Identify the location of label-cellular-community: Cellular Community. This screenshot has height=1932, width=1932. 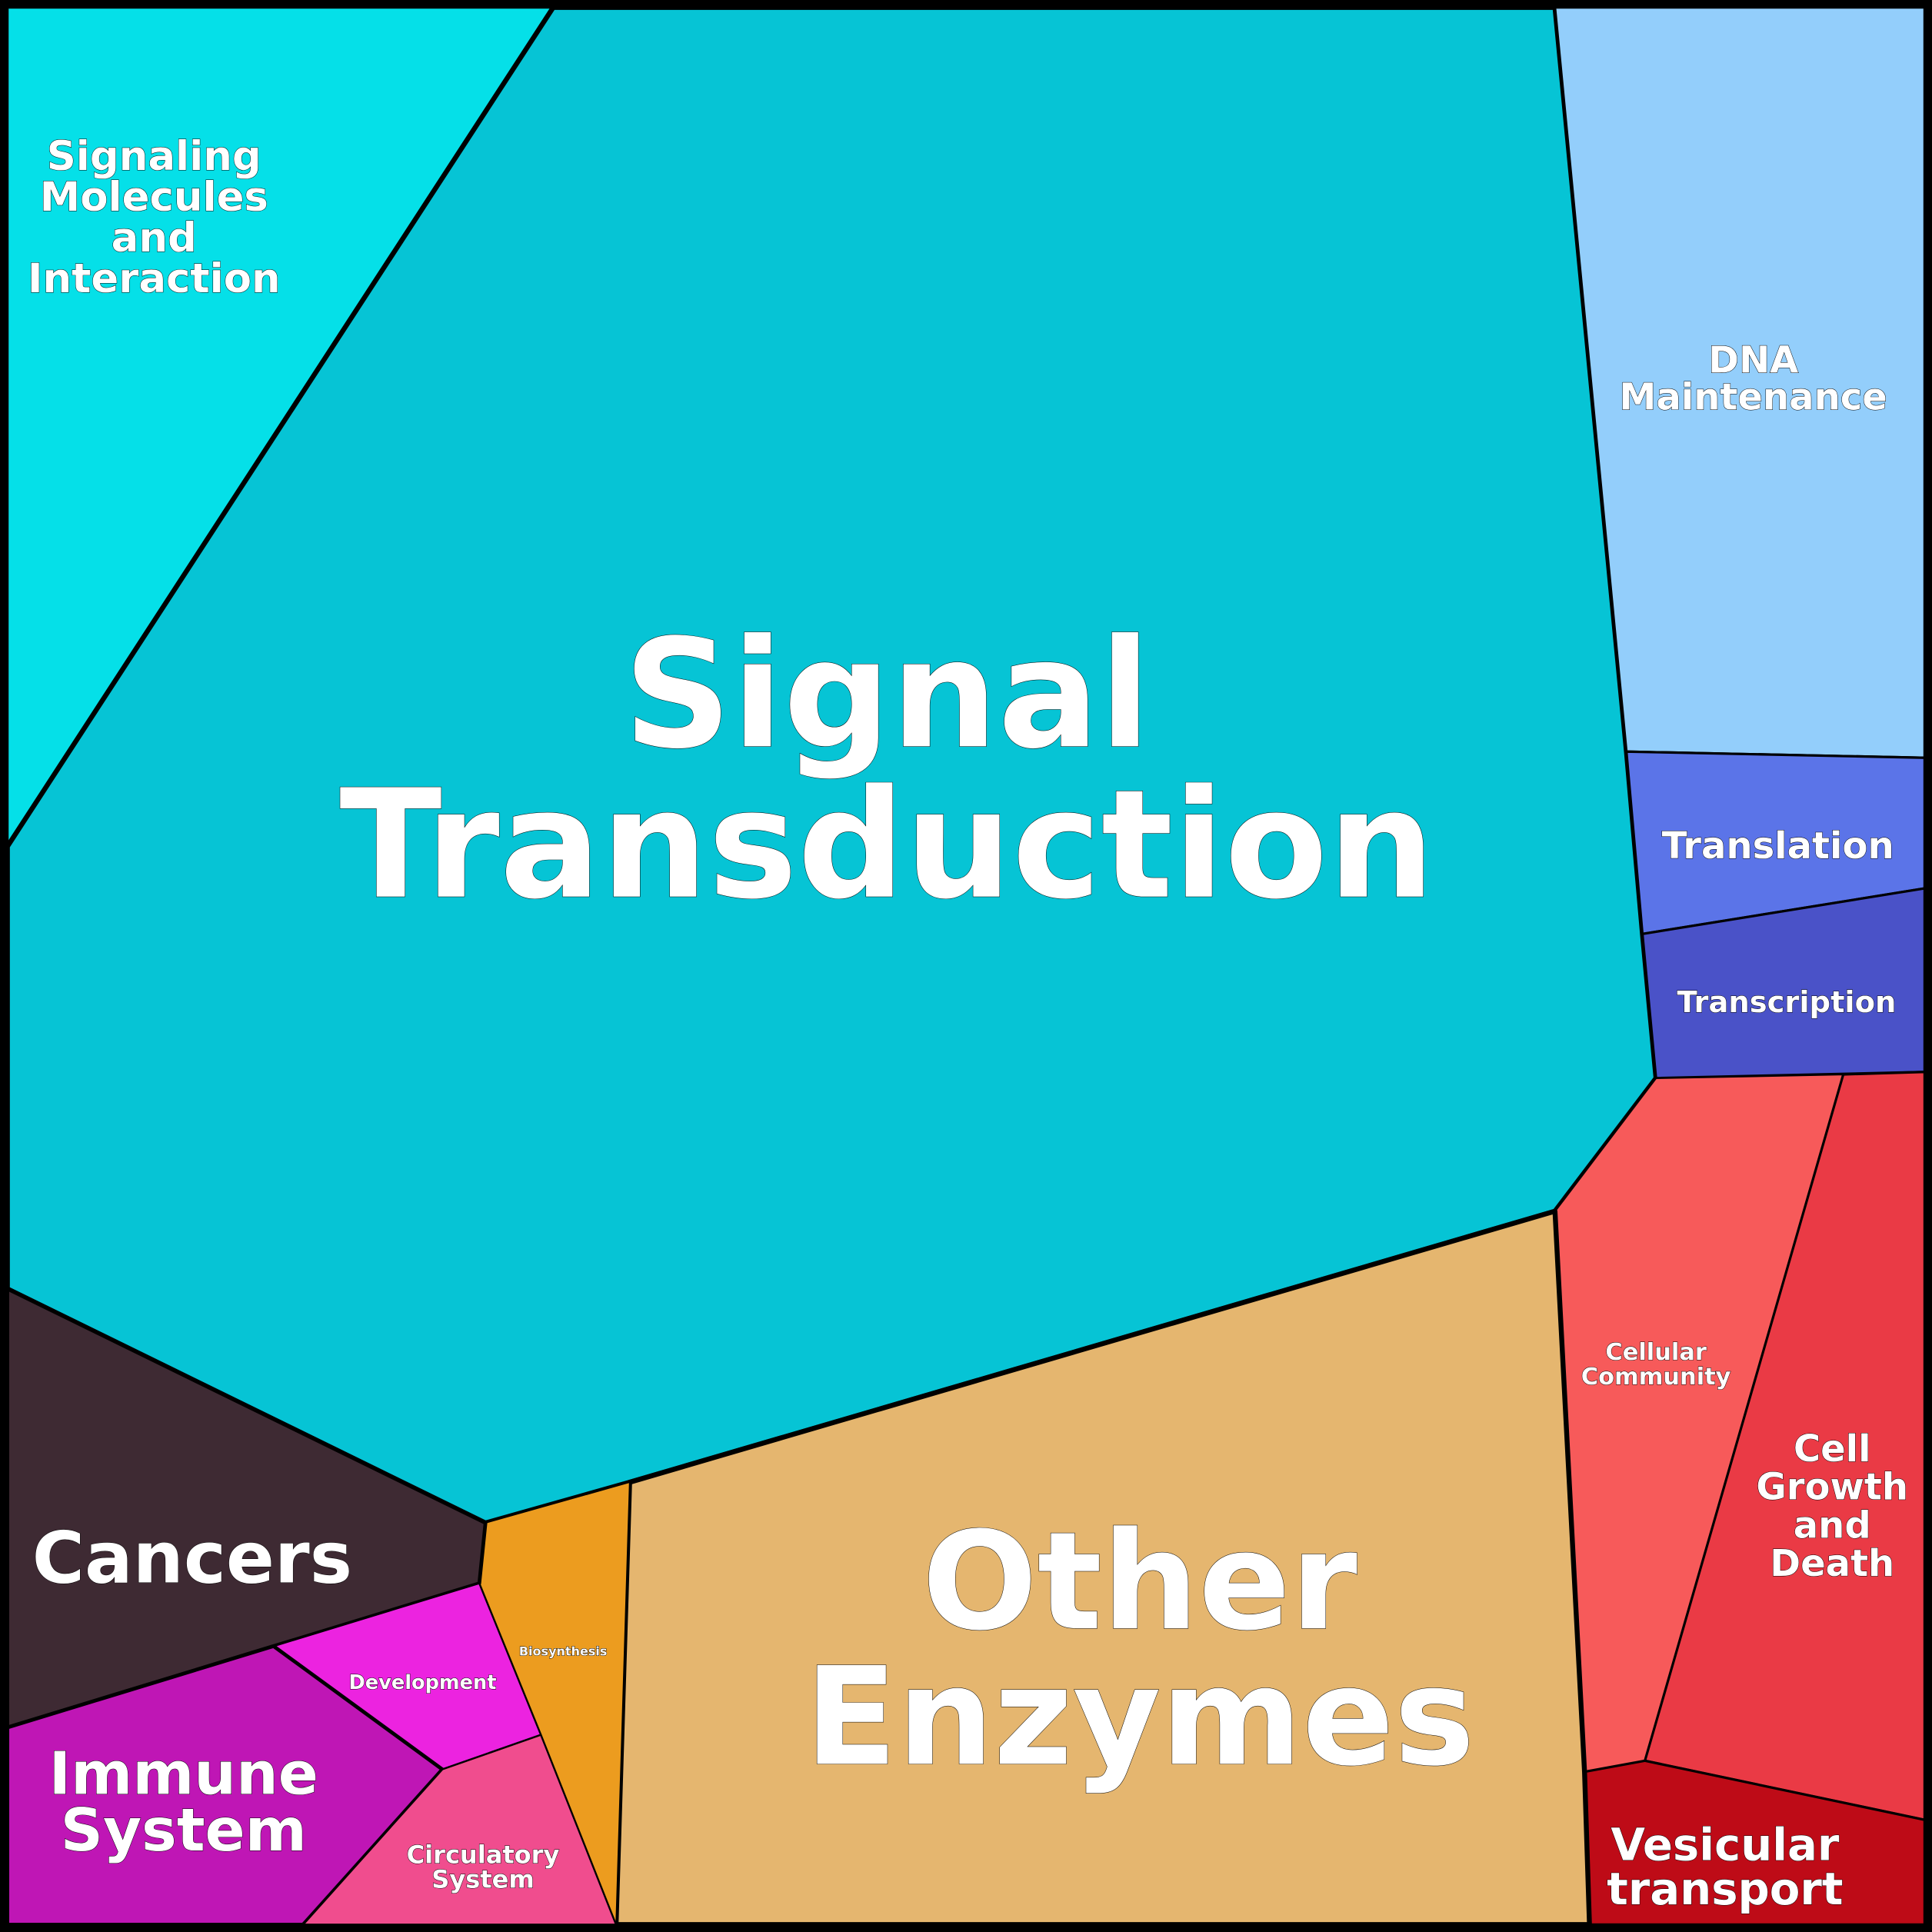
(1656, 1365).